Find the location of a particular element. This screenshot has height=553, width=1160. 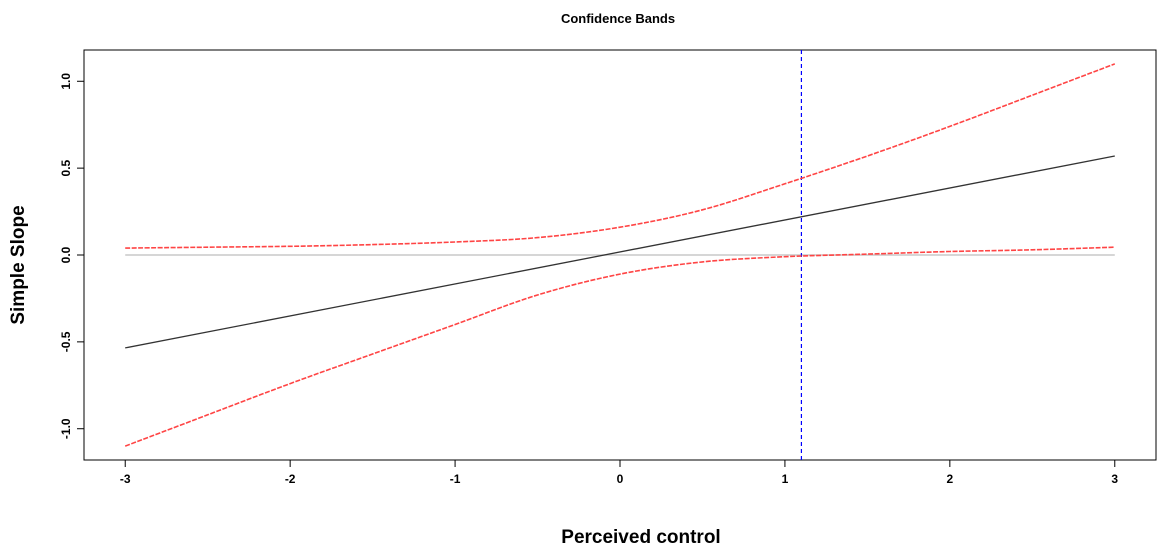

y-axis-title: Simple Slope is located at coordinates (18, 264).